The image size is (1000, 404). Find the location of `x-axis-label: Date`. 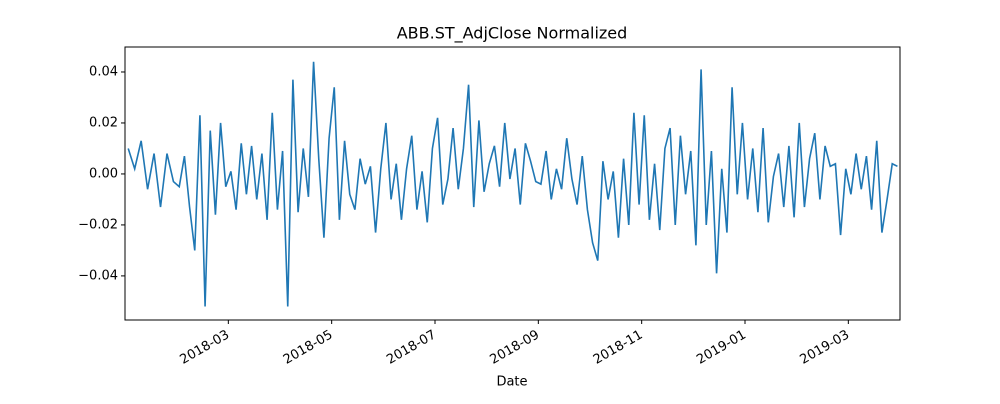

x-axis-label: Date is located at coordinates (511, 382).